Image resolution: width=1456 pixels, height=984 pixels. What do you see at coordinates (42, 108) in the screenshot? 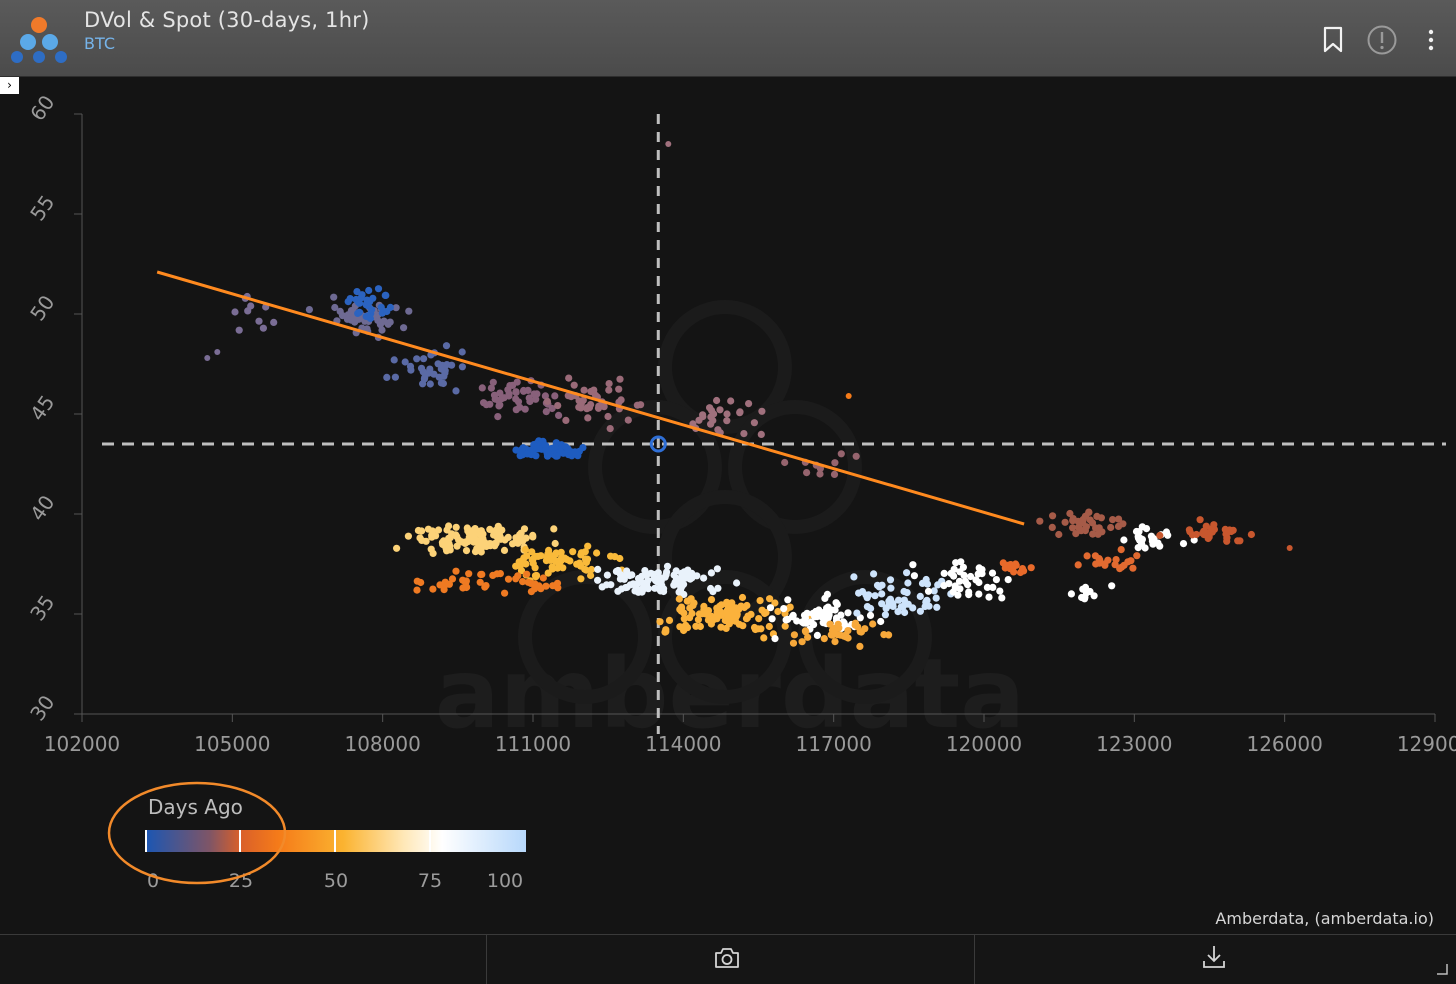
I see `y-tick-label: 60` at bounding box center [42, 108].